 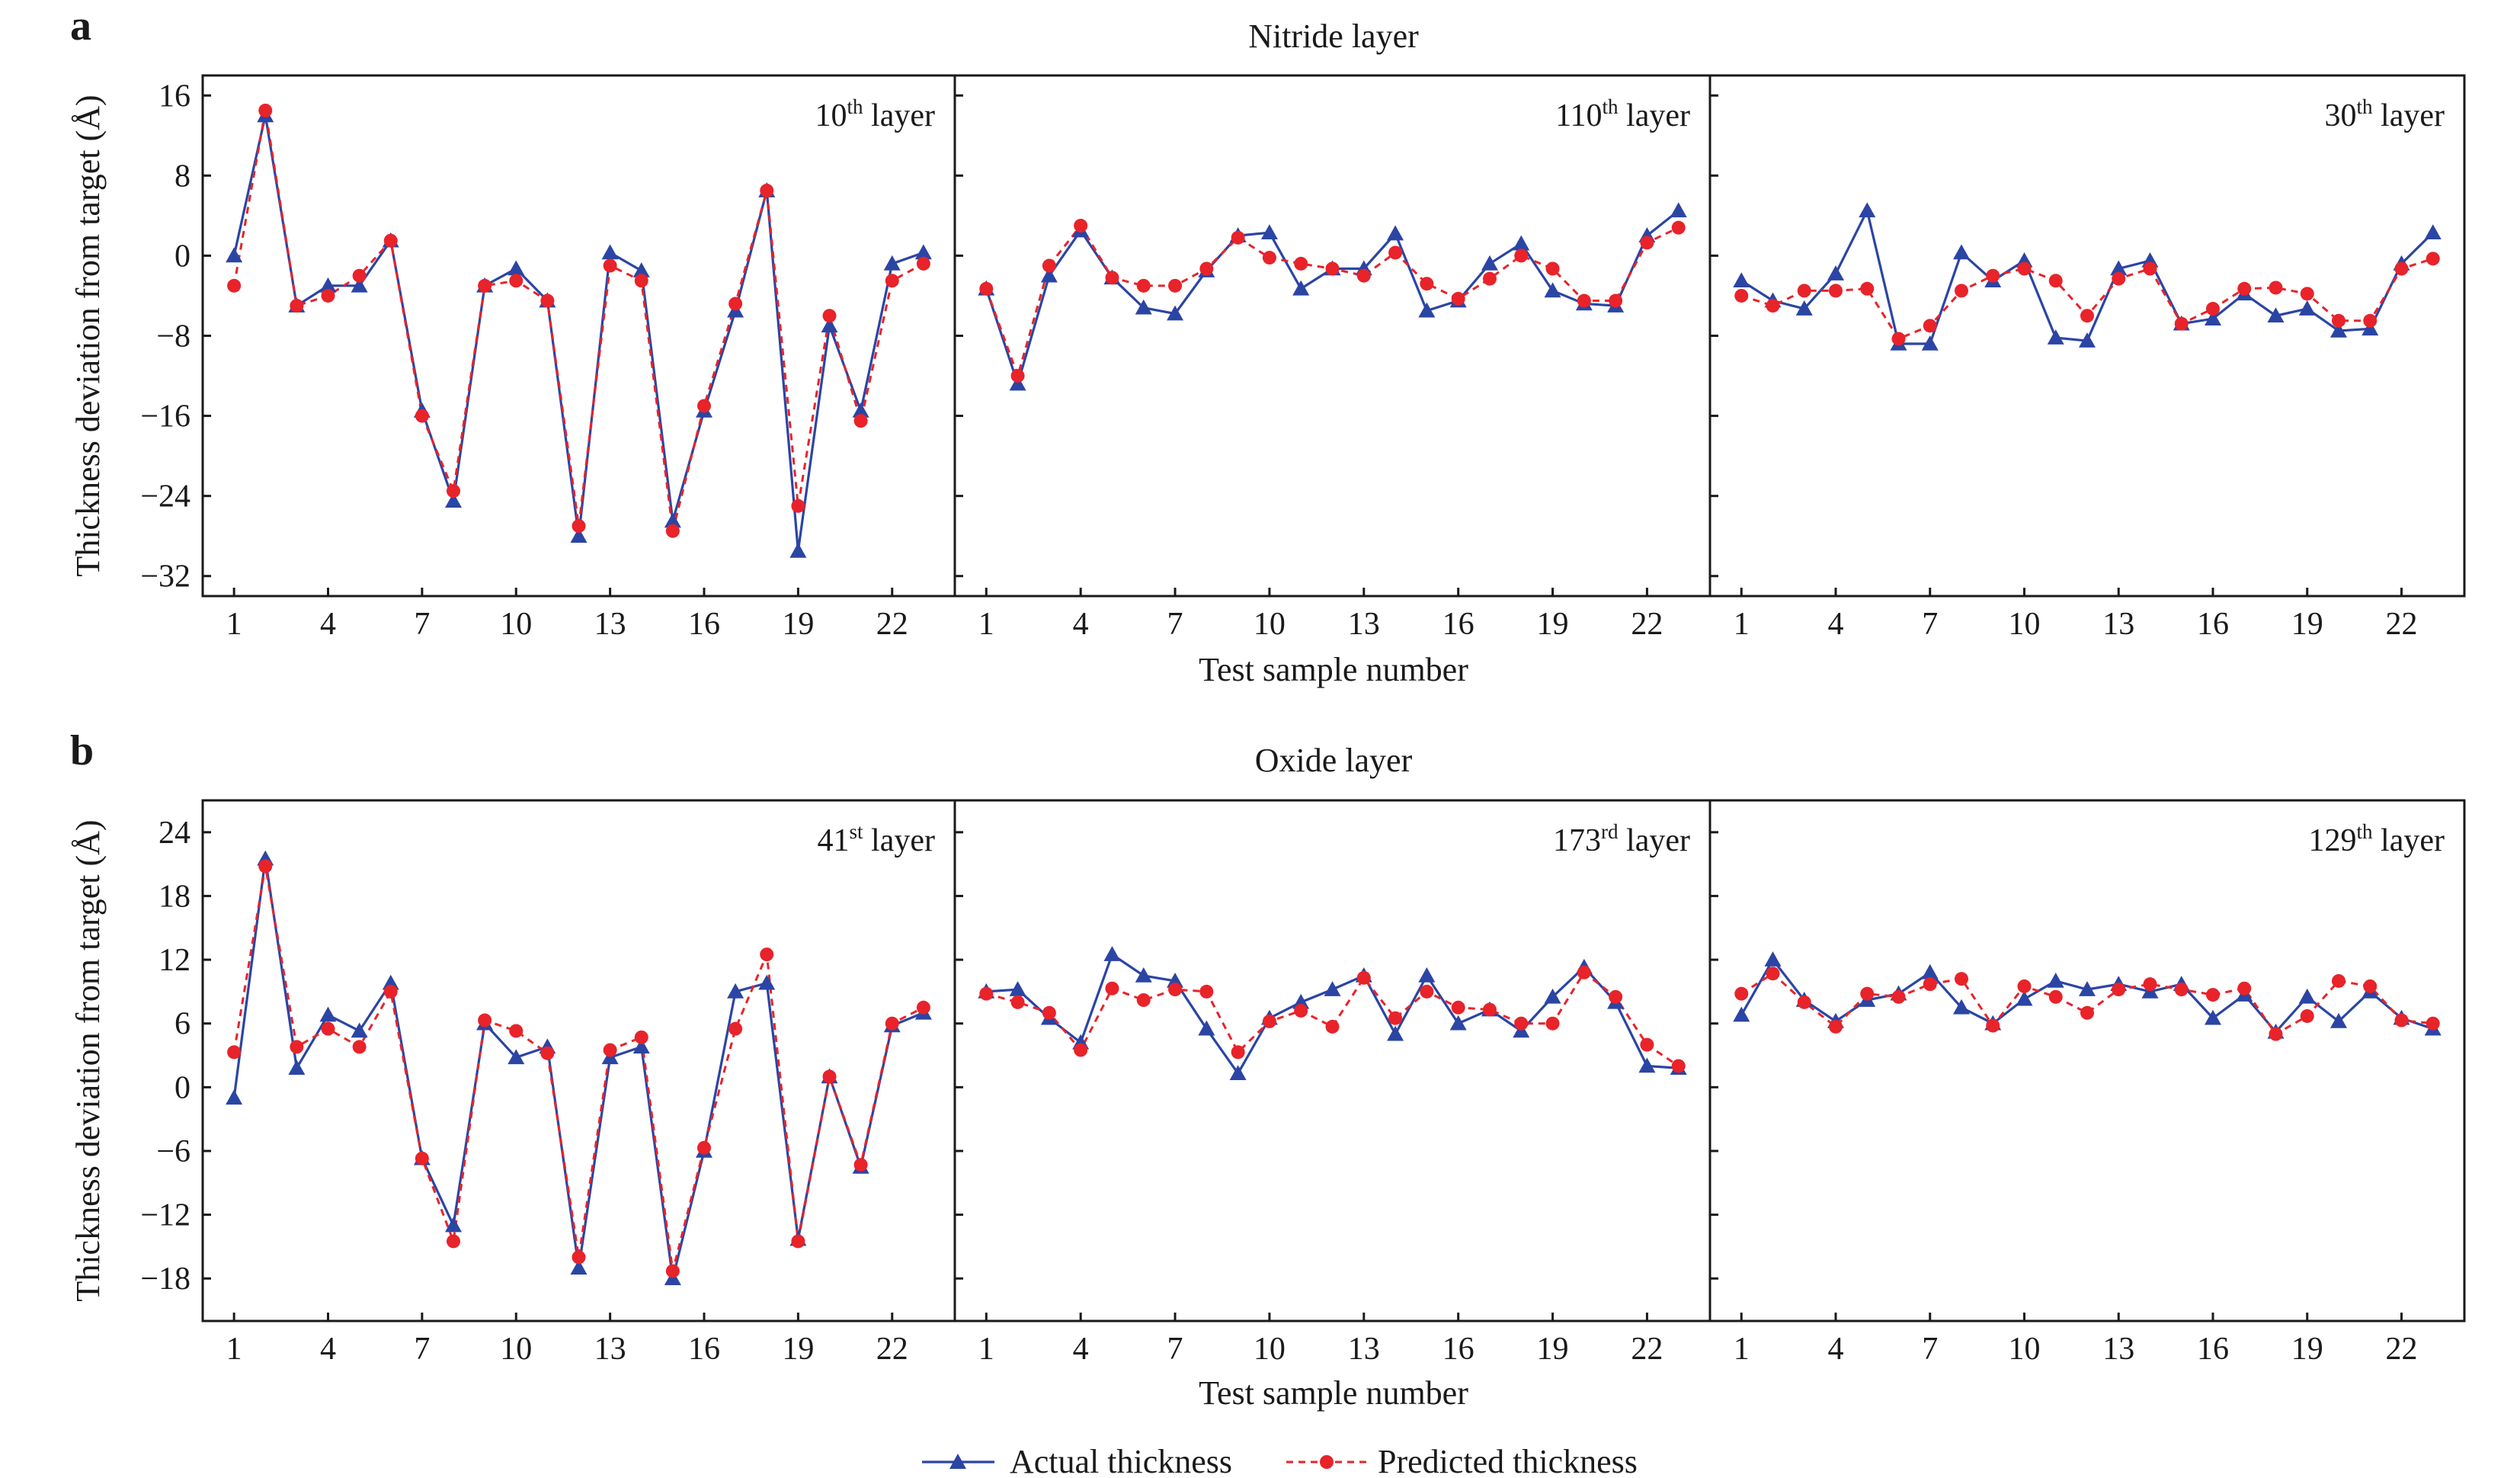 I want to click on y-tick-label: −12, so click(x=165, y=1215).